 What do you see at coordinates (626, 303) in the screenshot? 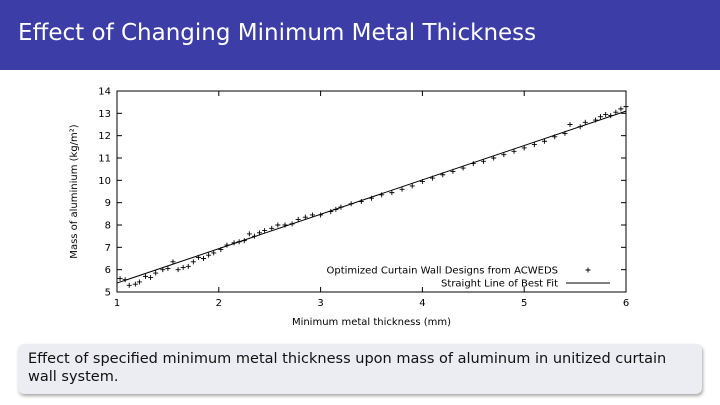
I see `x-tick-label: 6` at bounding box center [626, 303].